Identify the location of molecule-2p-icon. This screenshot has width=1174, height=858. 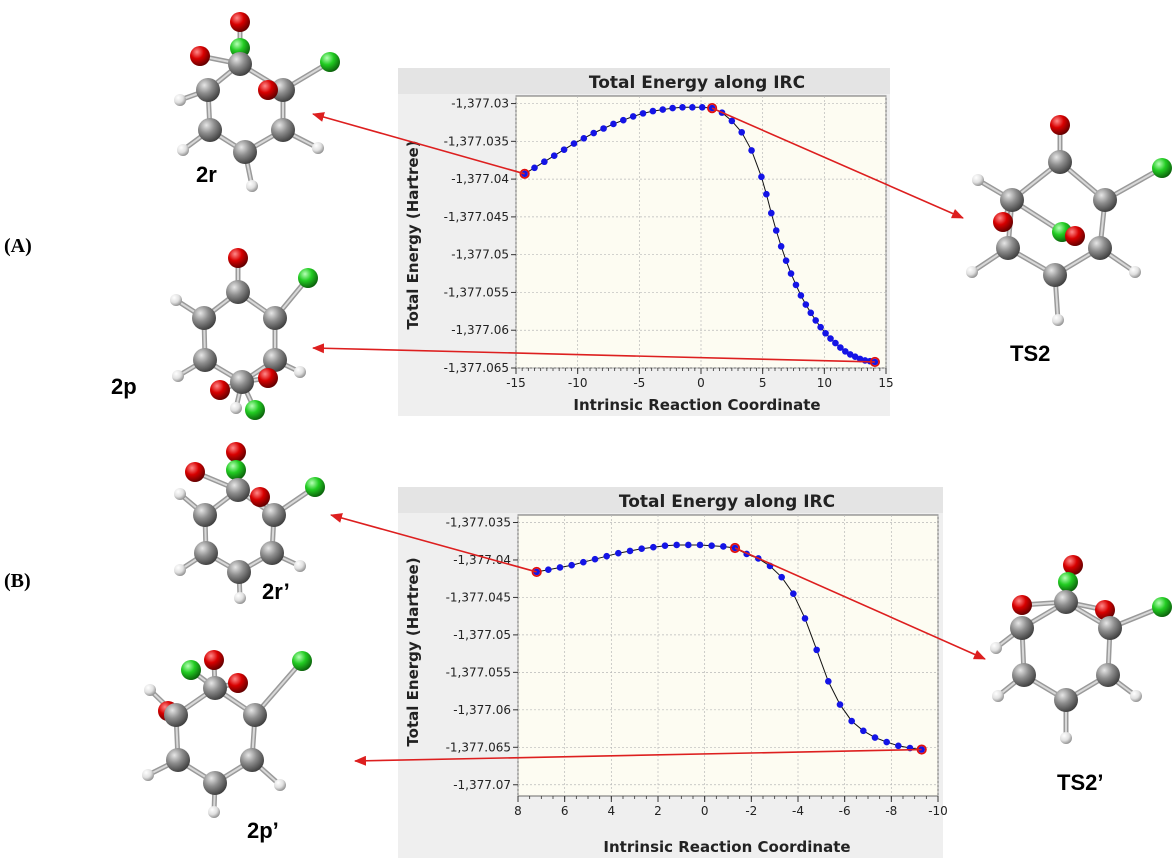
(244, 334).